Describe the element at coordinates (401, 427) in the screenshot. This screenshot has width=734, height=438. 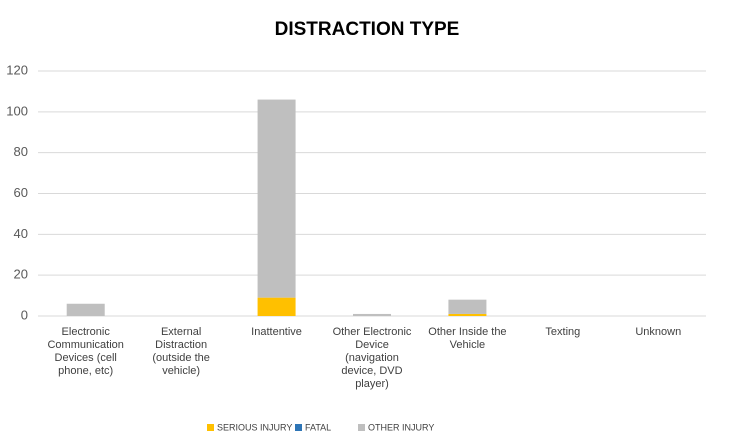
I see `legend-label: OTHER INJURY` at that location.